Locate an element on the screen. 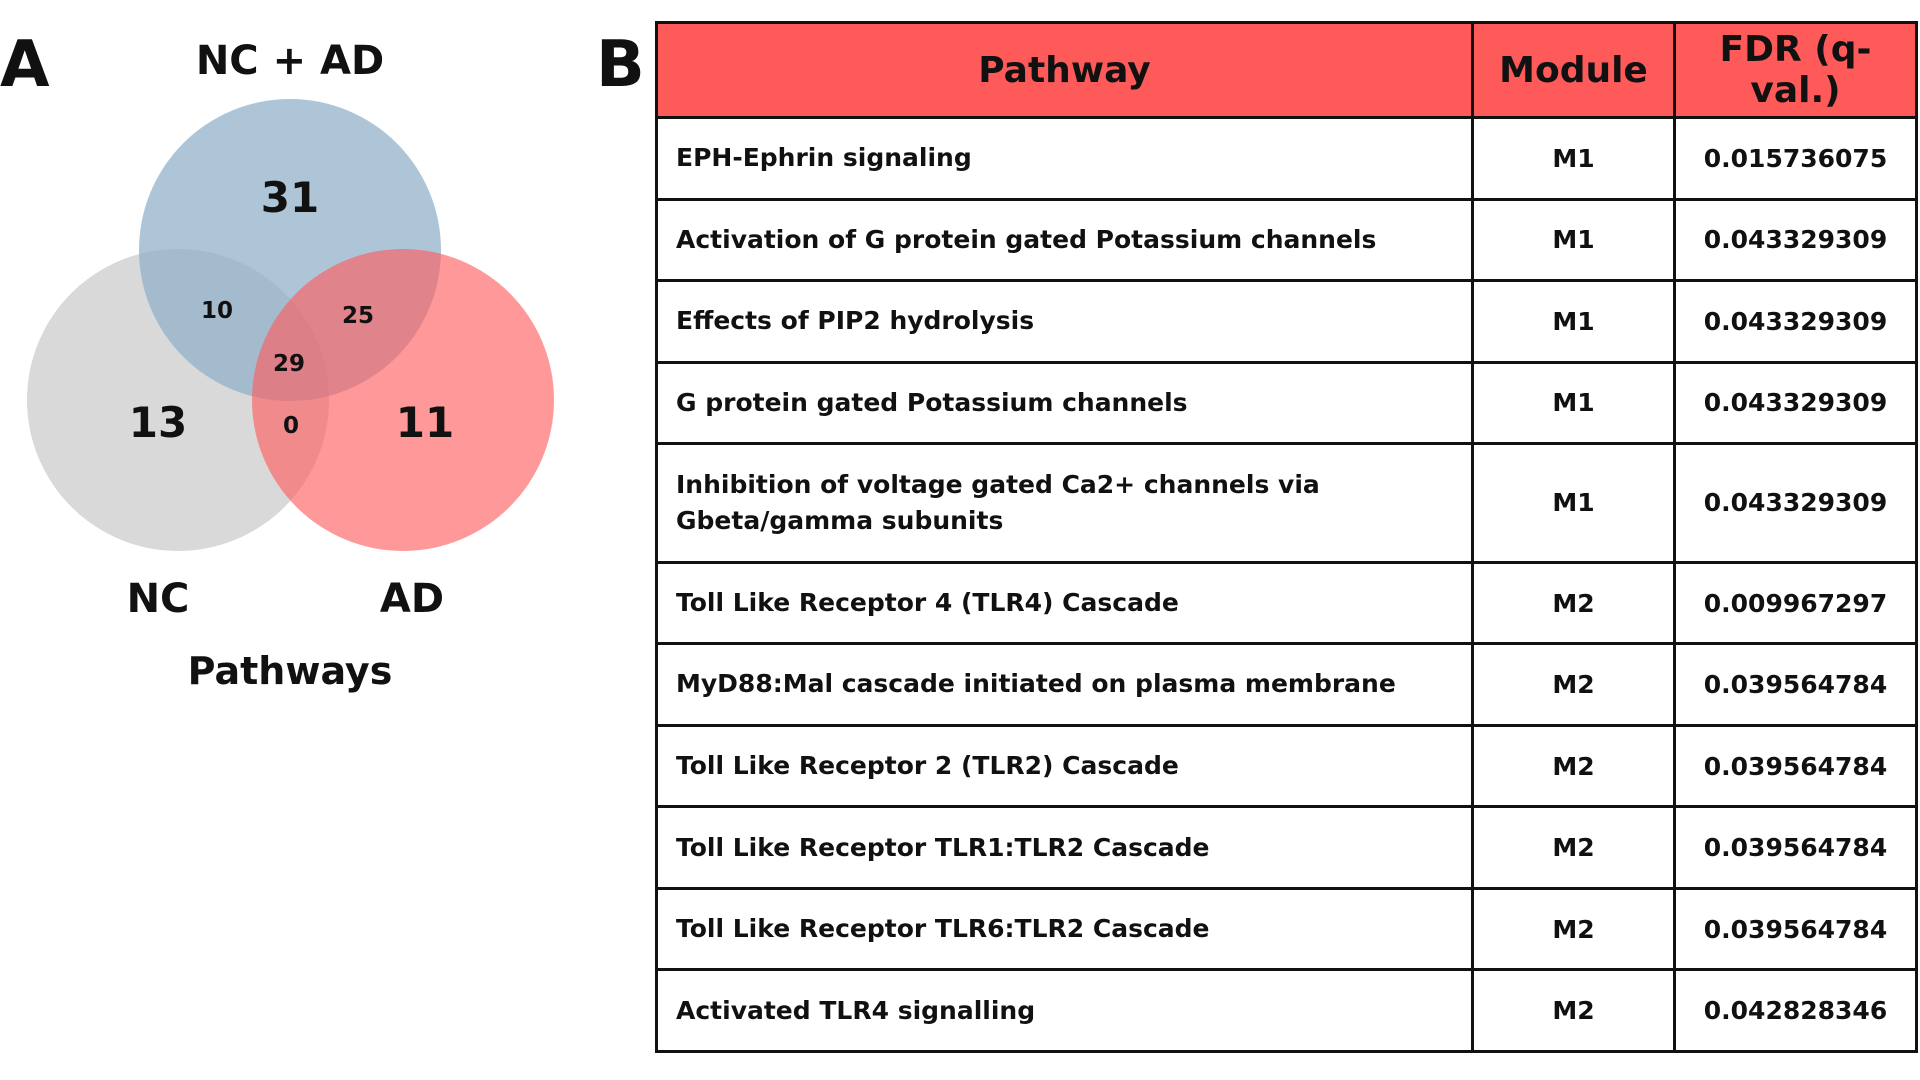 The width and height of the screenshot is (1920, 1080). panel-b-letter: B is located at coordinates (620, 65).